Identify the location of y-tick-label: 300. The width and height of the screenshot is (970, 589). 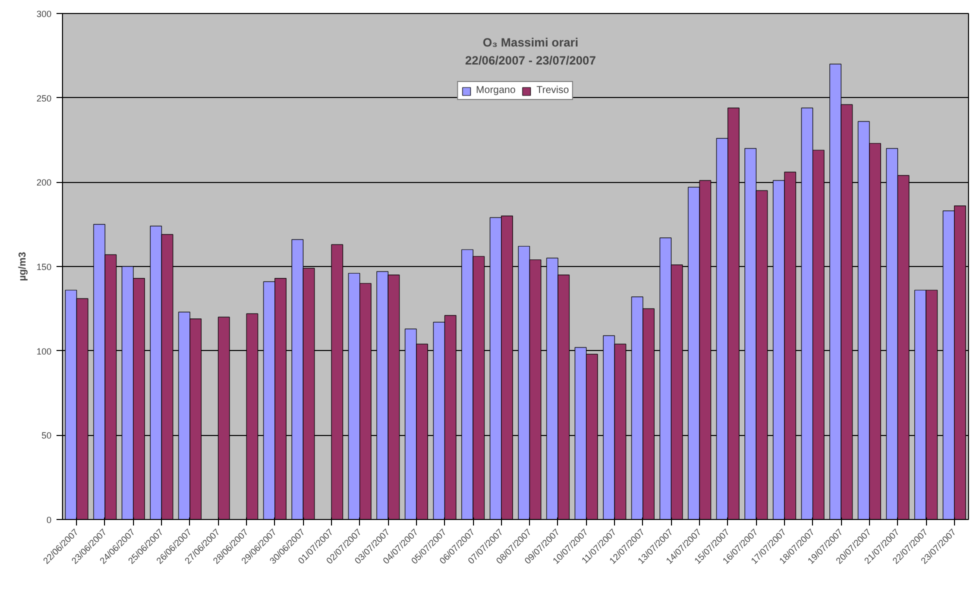
(44, 14).